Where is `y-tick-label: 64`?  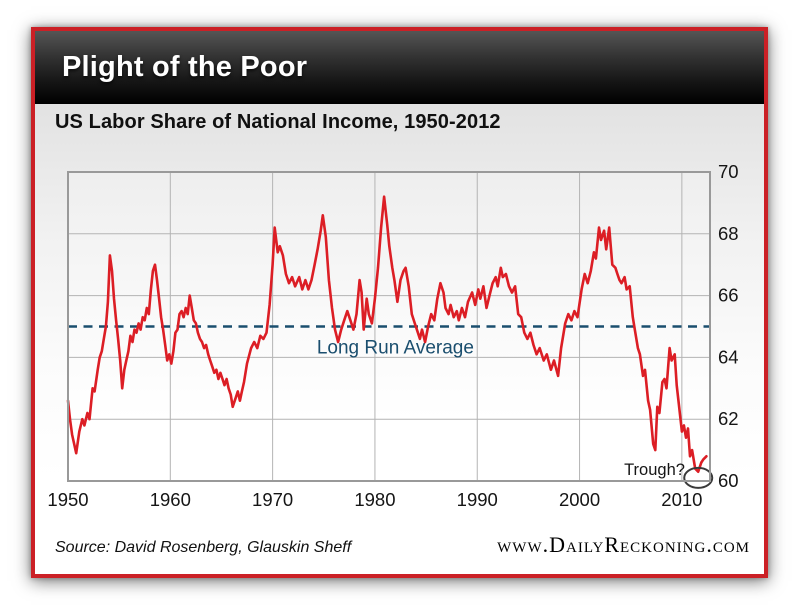 y-tick-label: 64 is located at coordinates (728, 356).